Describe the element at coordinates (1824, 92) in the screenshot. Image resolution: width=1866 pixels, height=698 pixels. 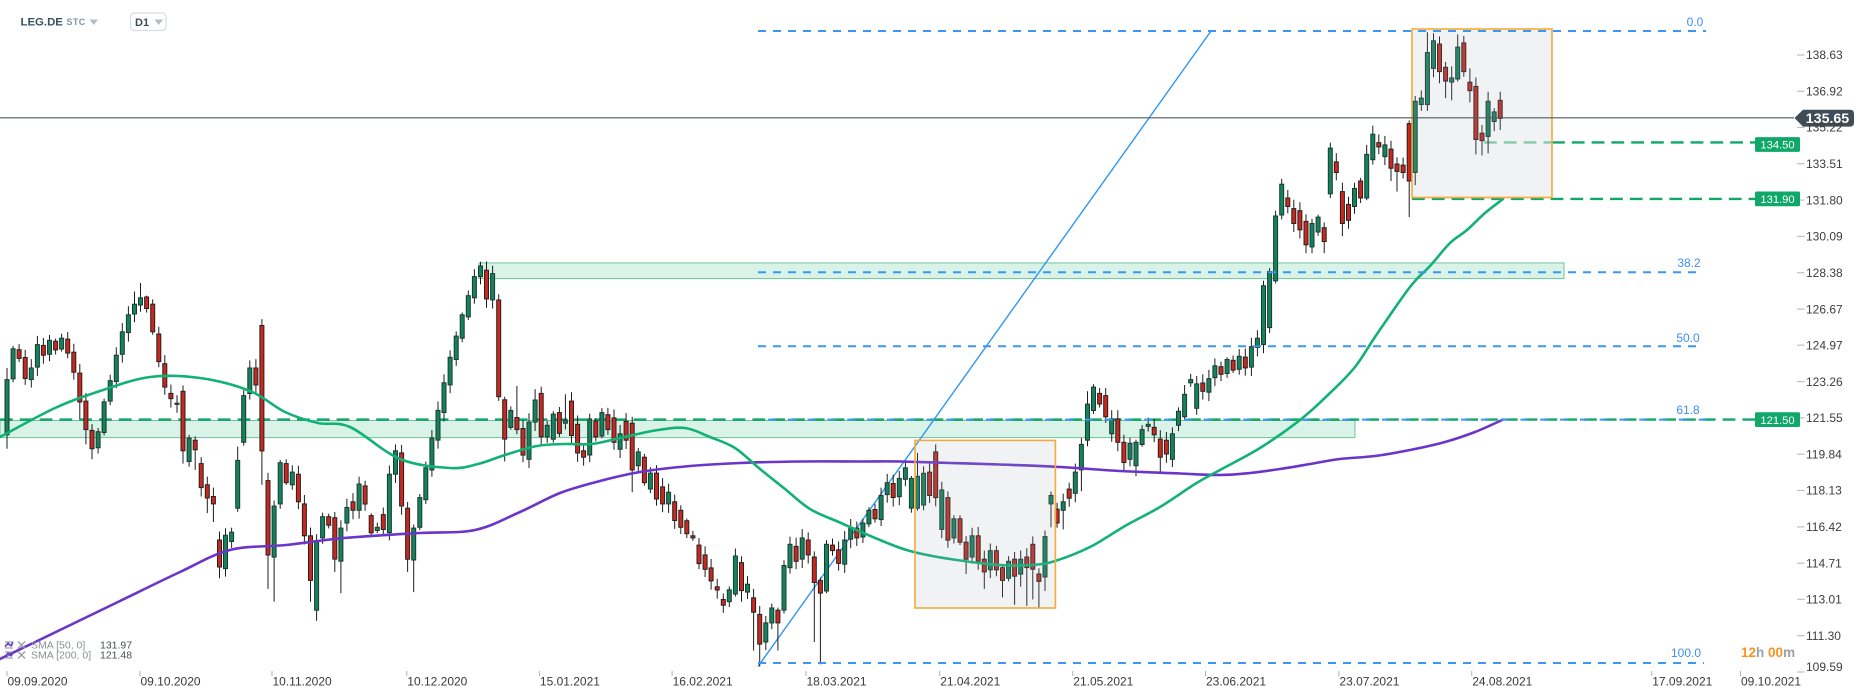
I see `svg-text: 136.92` at that location.